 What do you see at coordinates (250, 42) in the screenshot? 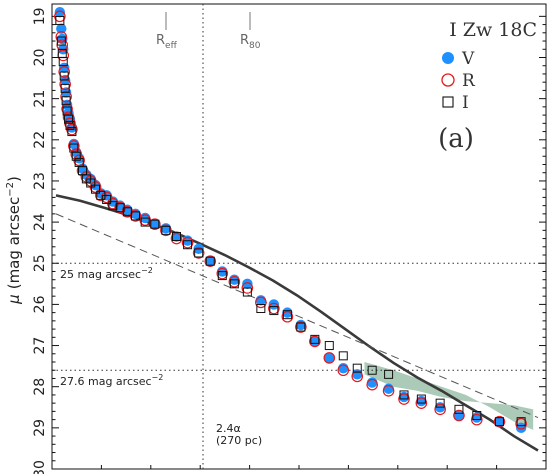
I see `r80-label: R80` at bounding box center [250, 42].